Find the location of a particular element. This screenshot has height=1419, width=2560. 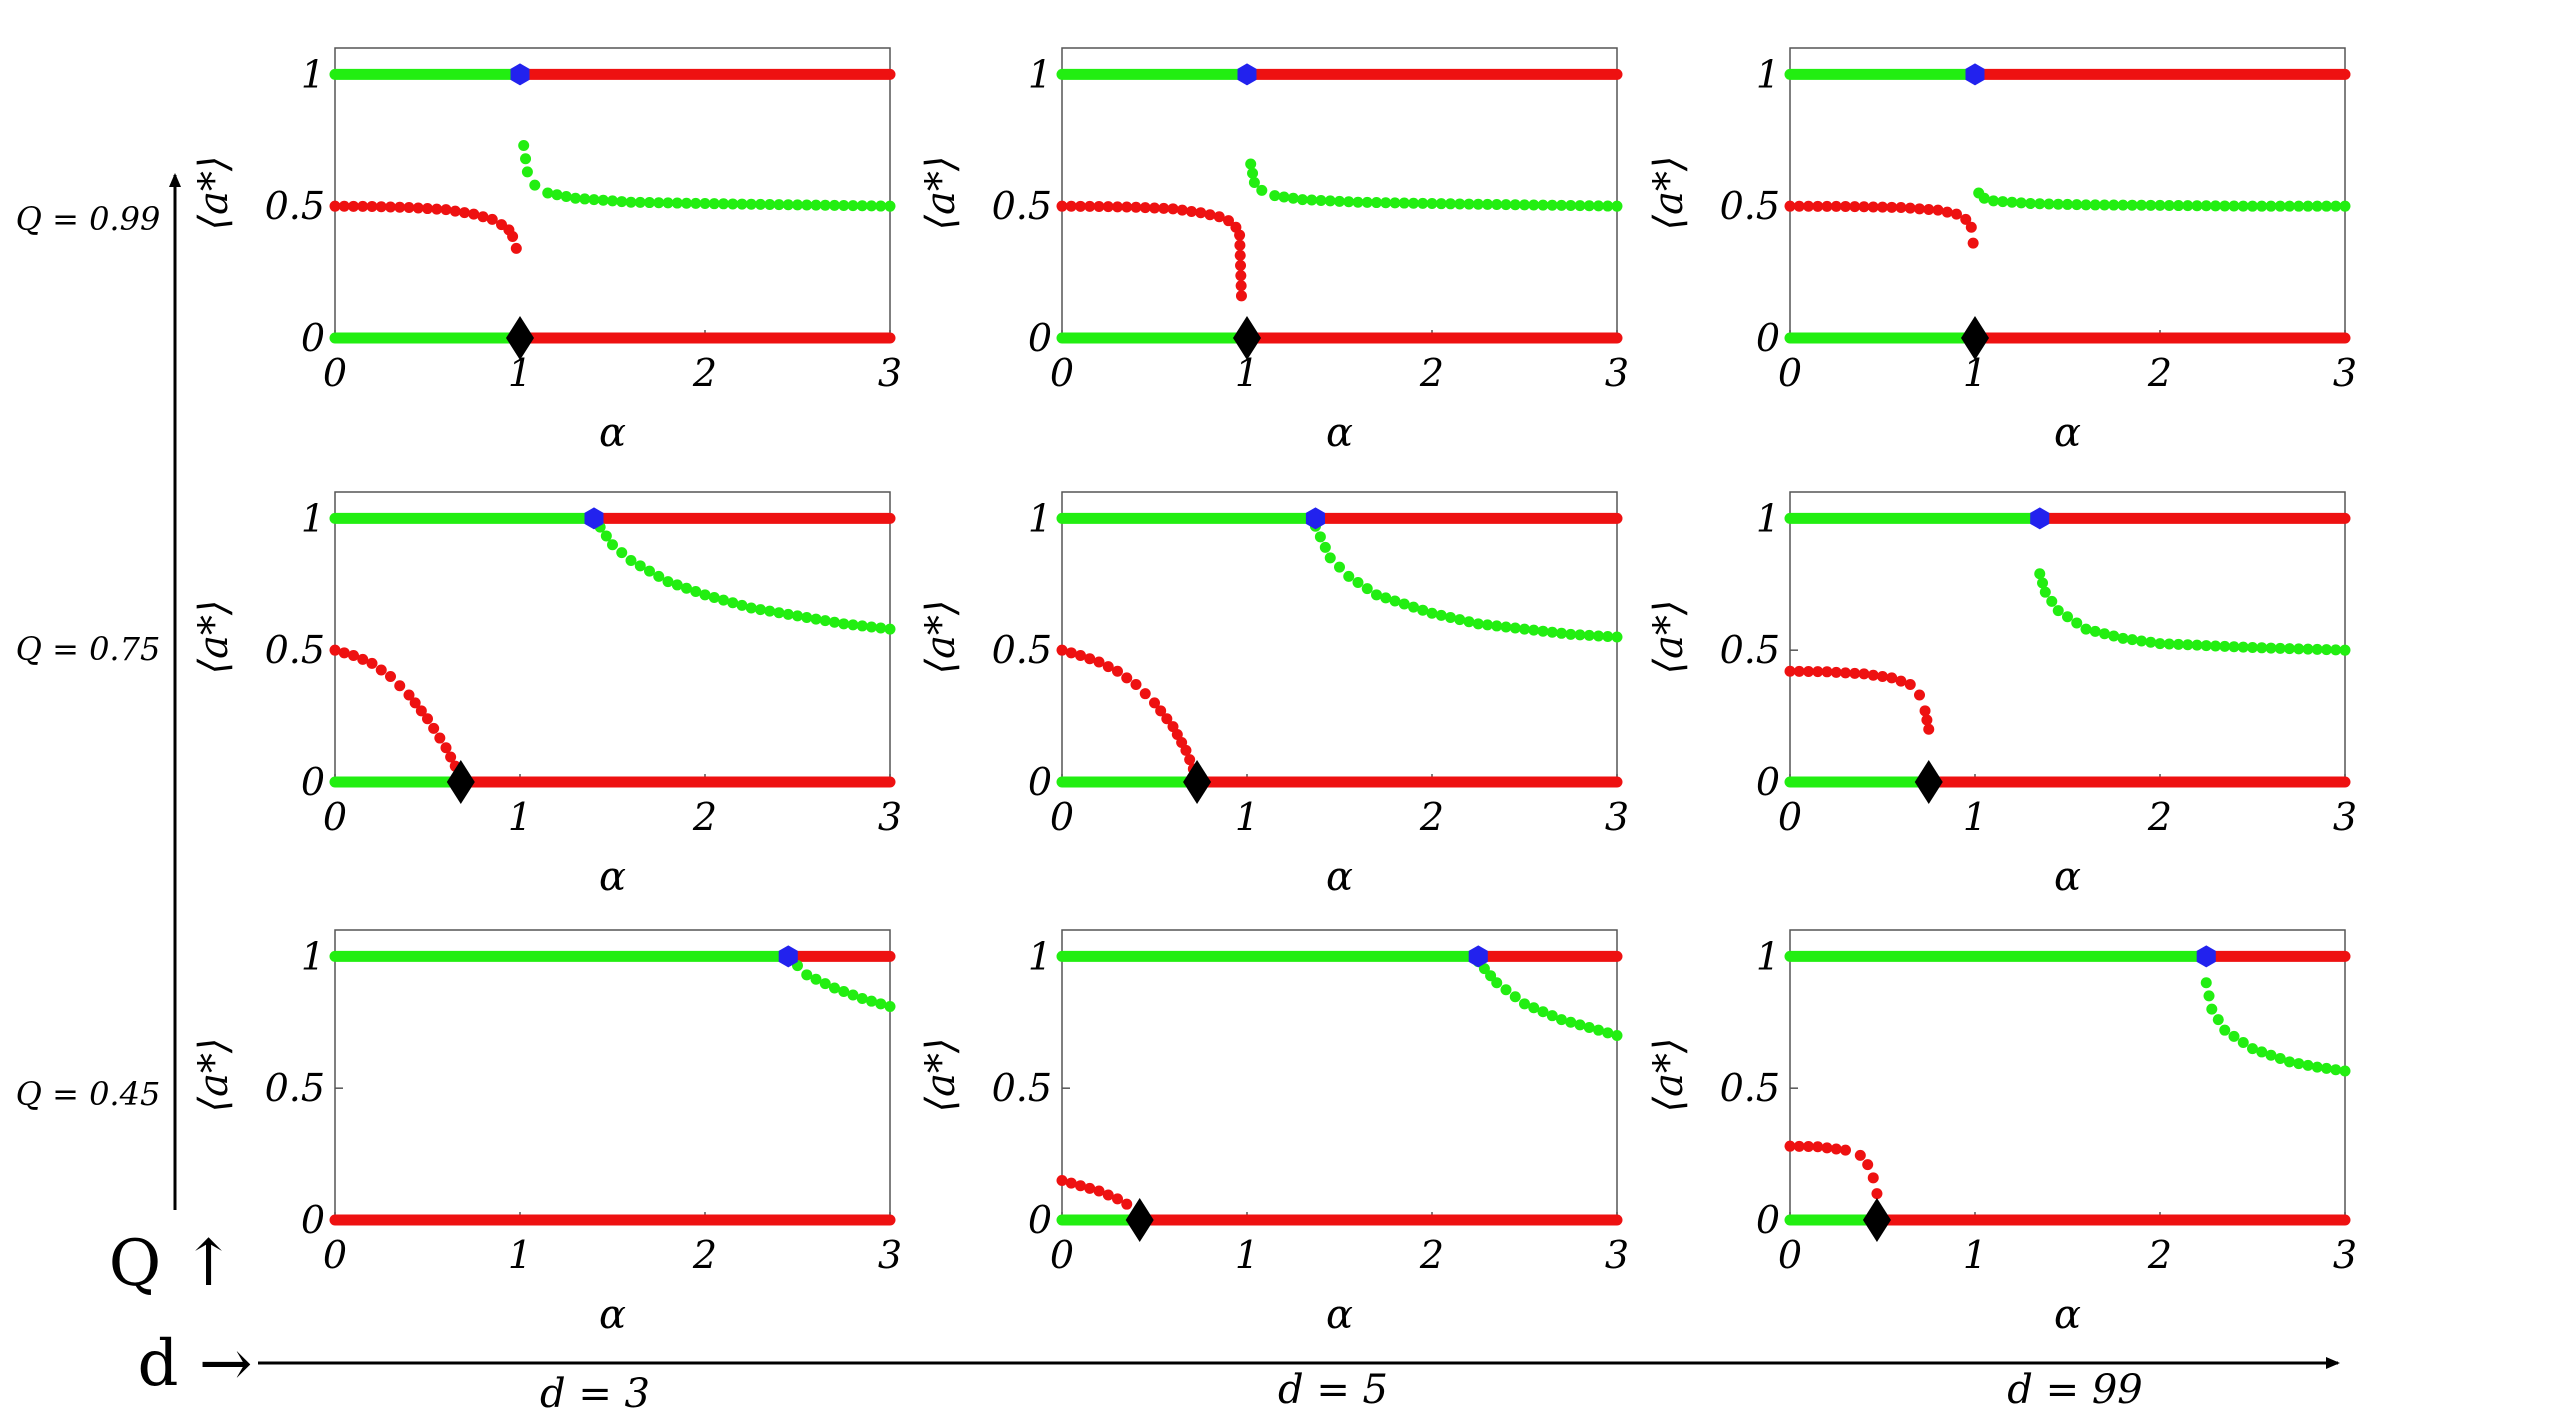

y-axis-label: ⟨a*⟩ is located at coordinates (1669, 1074).